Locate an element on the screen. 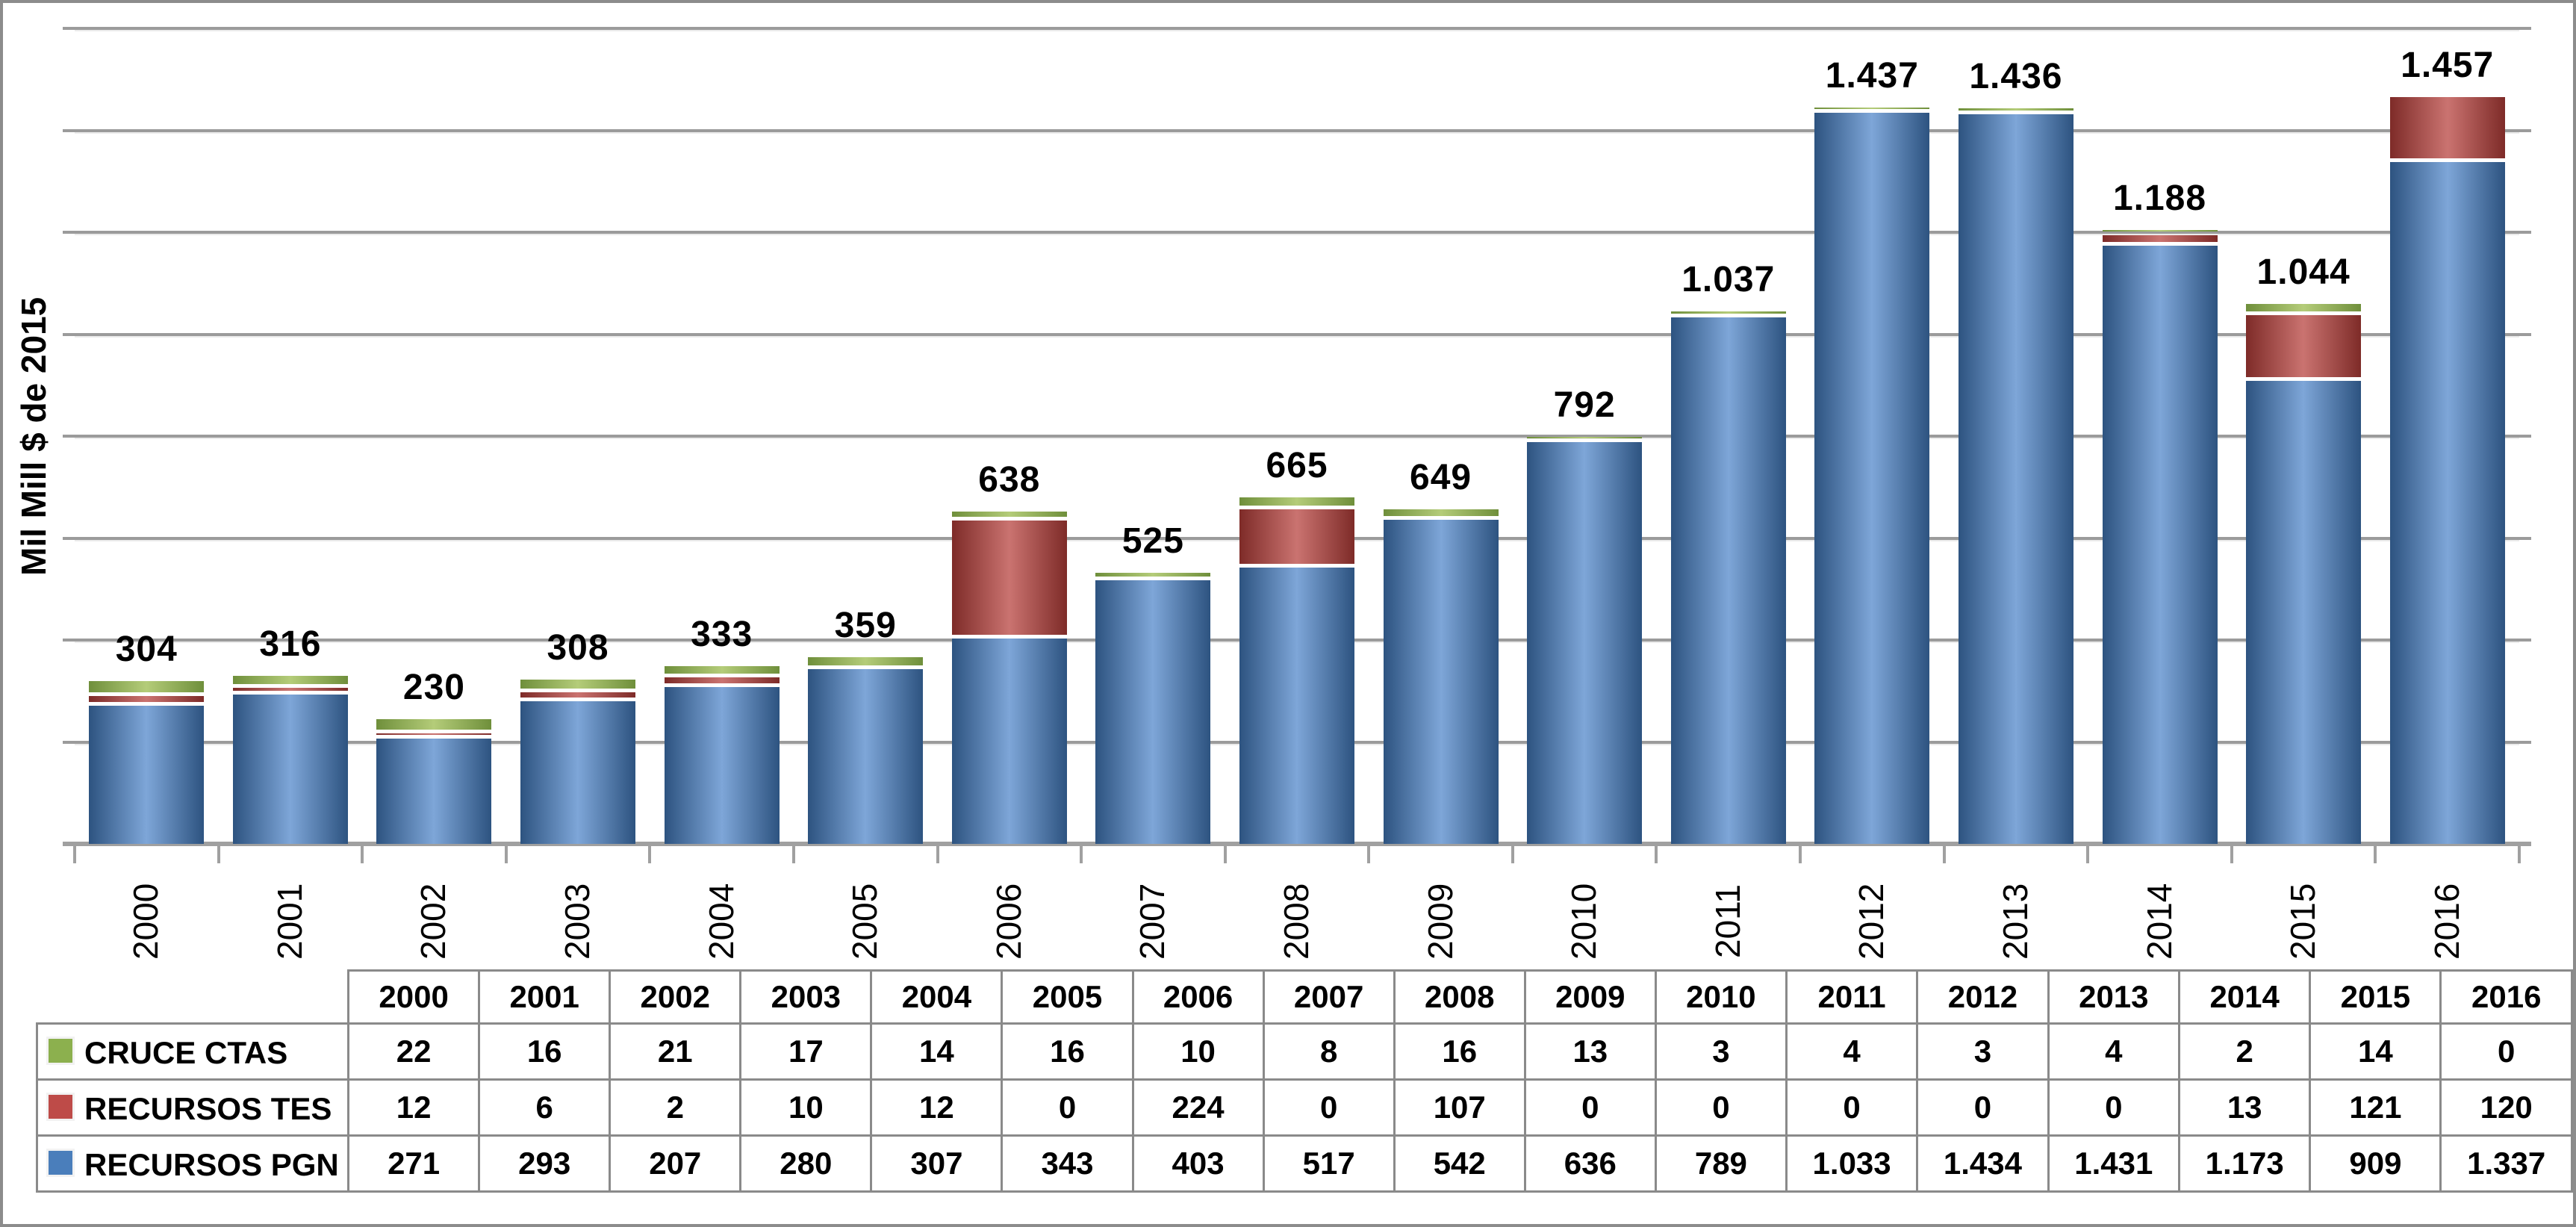 The width and height of the screenshot is (2576, 1227). bar-total-label: 1.436 is located at coordinates (2016, 76).